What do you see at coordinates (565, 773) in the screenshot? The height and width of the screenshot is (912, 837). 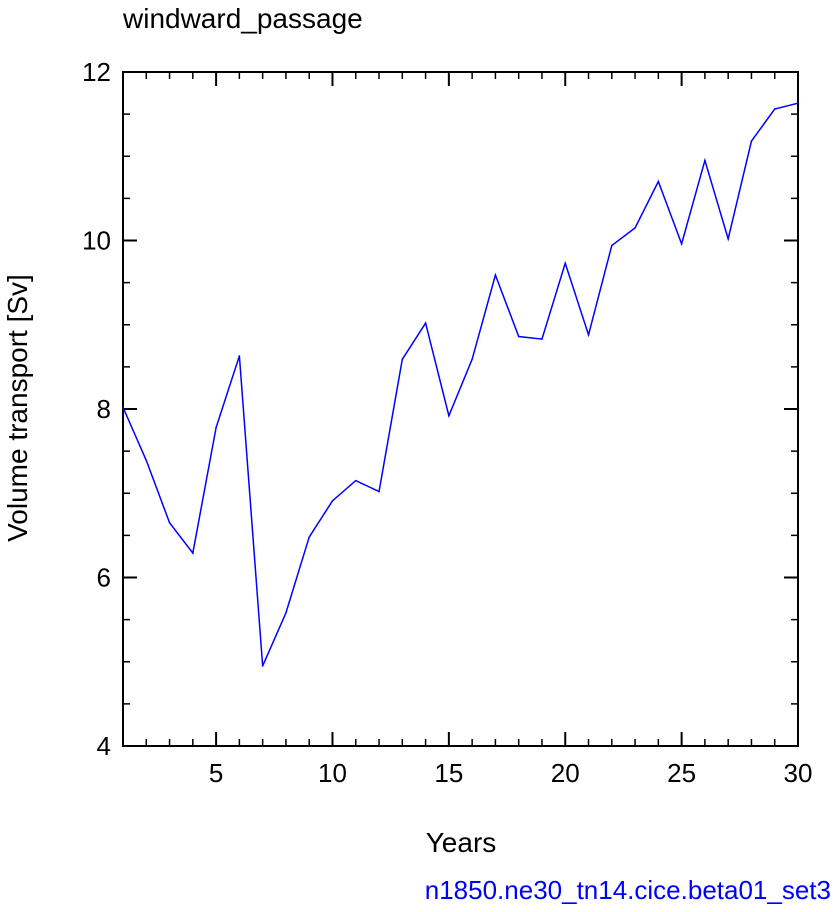 I see `x-tick-label: 20` at bounding box center [565, 773].